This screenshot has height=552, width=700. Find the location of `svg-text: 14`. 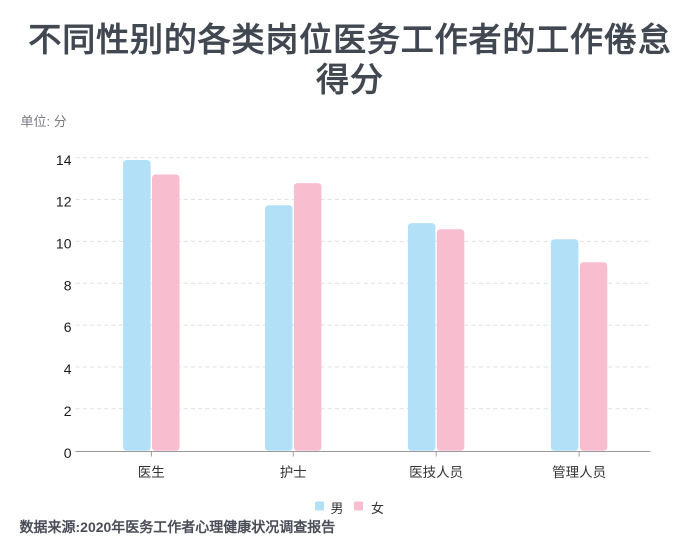

svg-text: 14 is located at coordinates (64, 160).